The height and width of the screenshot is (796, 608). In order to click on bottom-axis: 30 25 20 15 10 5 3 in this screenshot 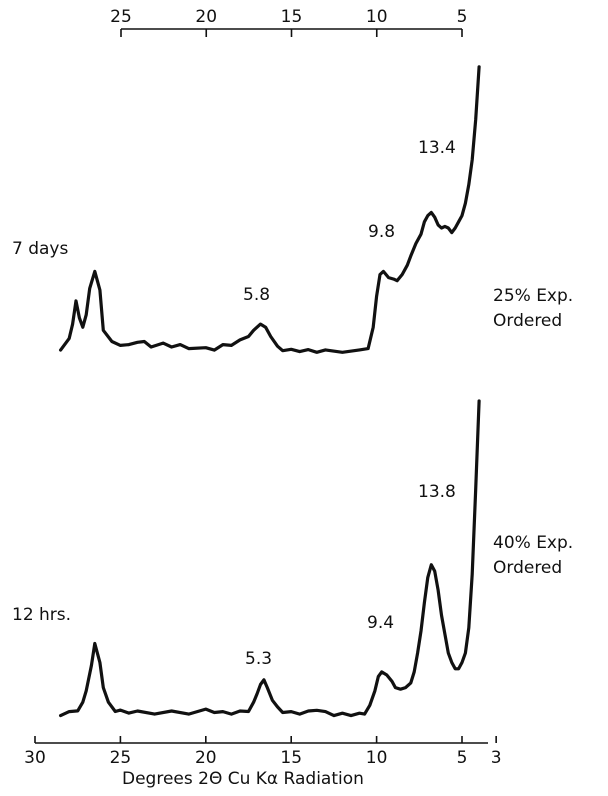, I will do `click(263, 752)`.